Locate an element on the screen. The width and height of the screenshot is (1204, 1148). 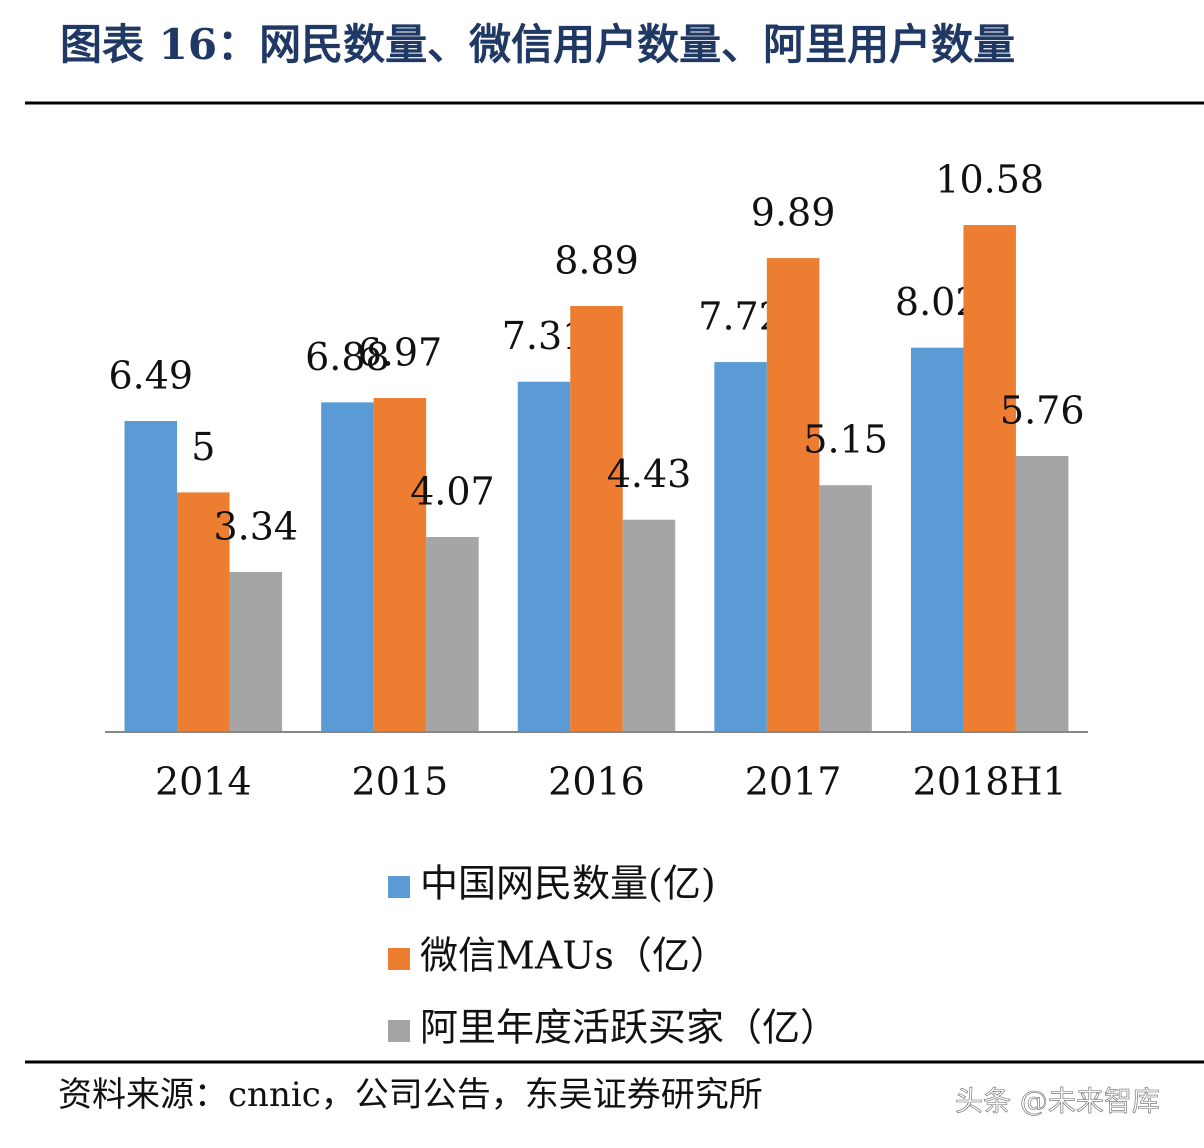
data-label: 5 is located at coordinates (203, 447).